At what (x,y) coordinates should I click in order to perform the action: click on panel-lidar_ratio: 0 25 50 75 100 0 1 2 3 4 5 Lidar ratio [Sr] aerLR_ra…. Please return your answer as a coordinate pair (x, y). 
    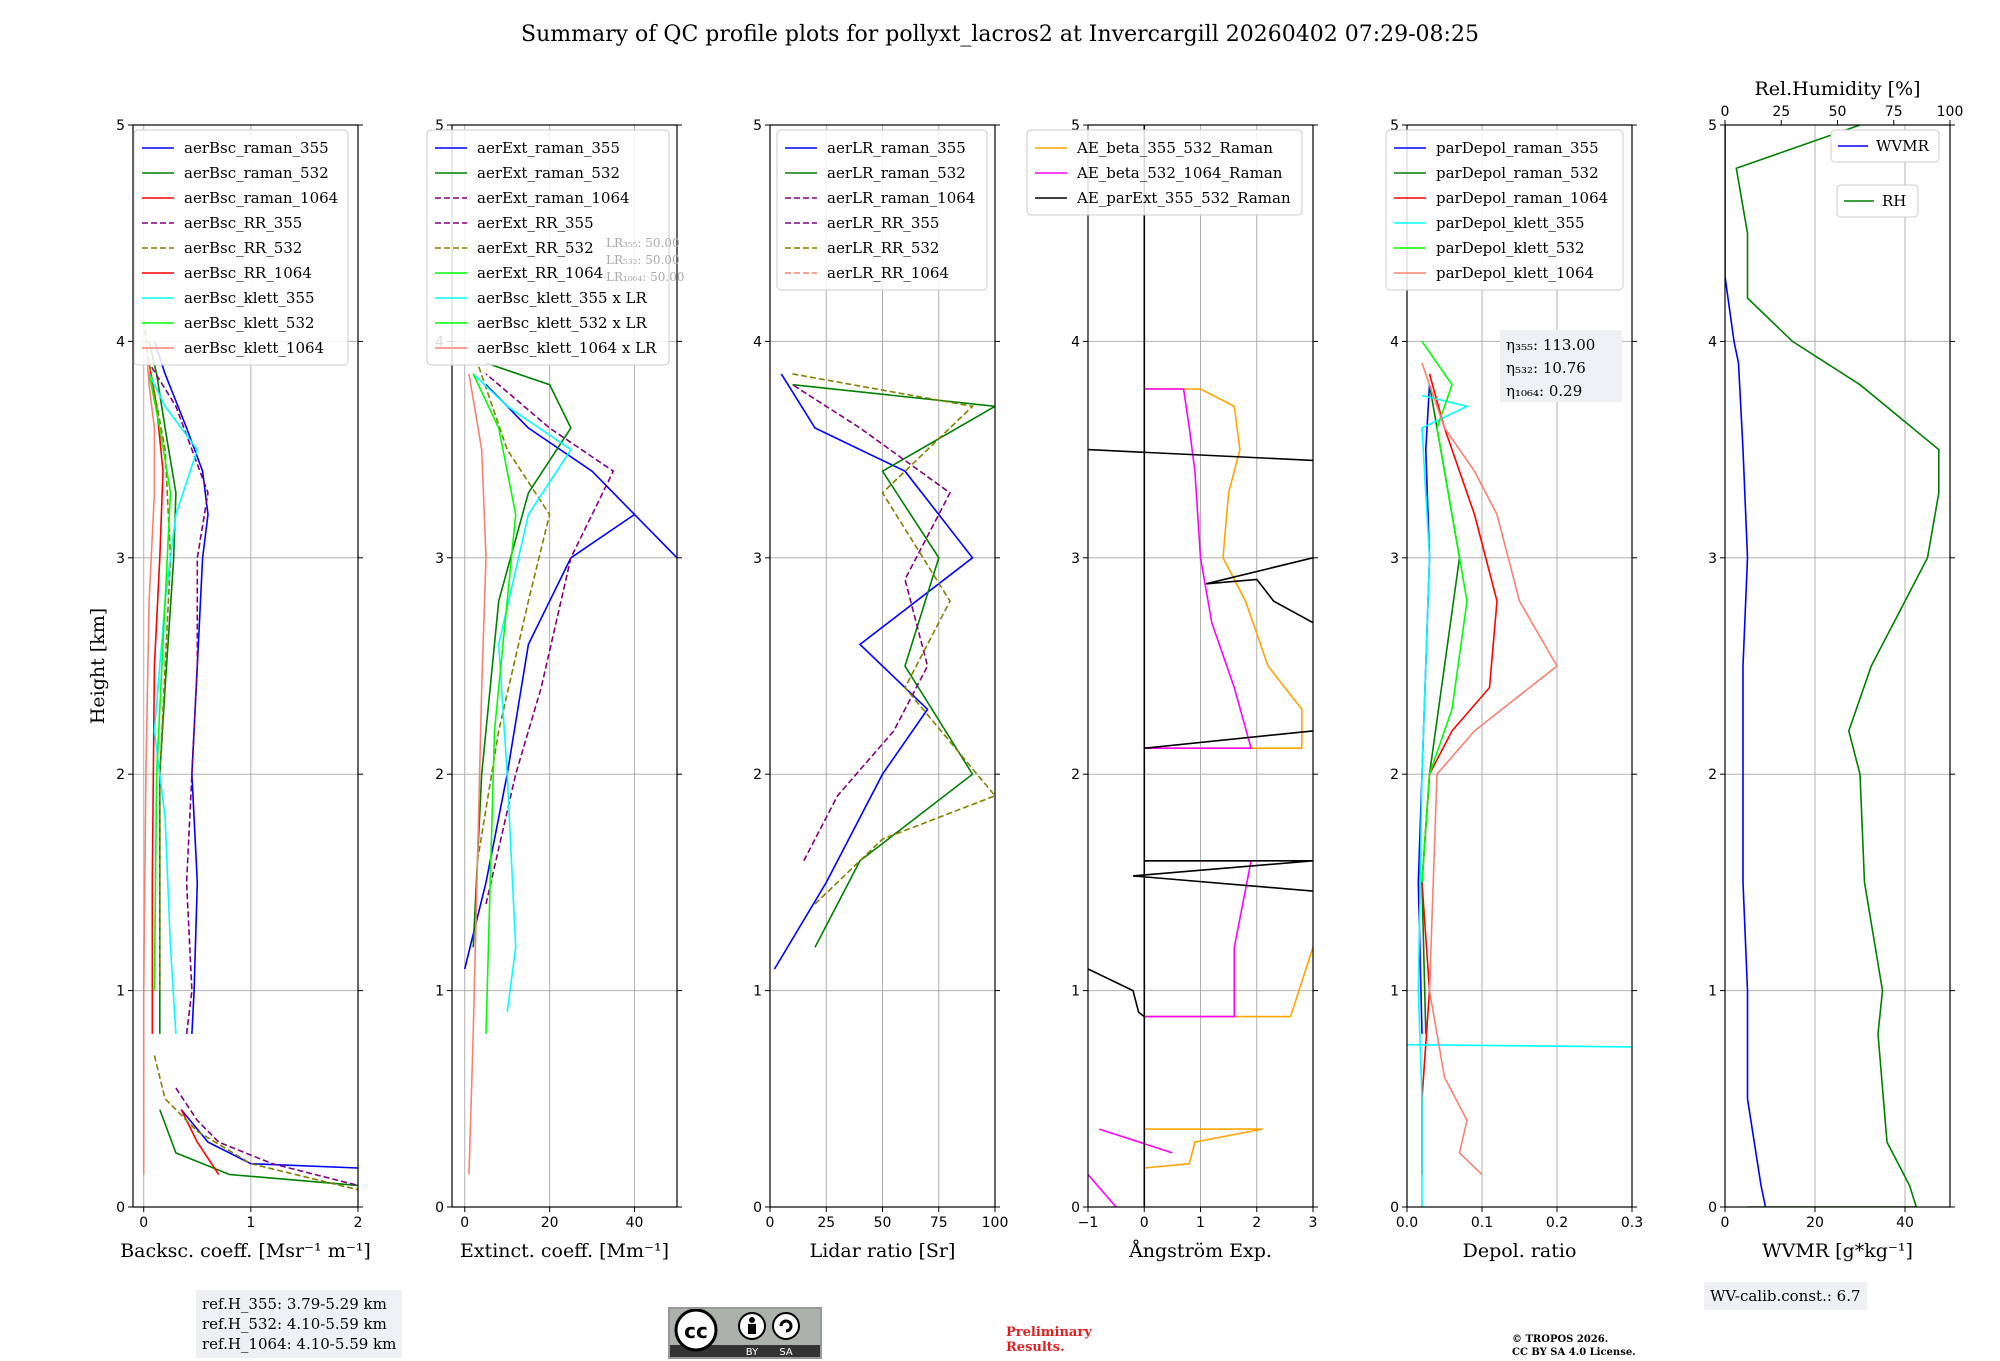
    Looking at the image, I should click on (880, 690).